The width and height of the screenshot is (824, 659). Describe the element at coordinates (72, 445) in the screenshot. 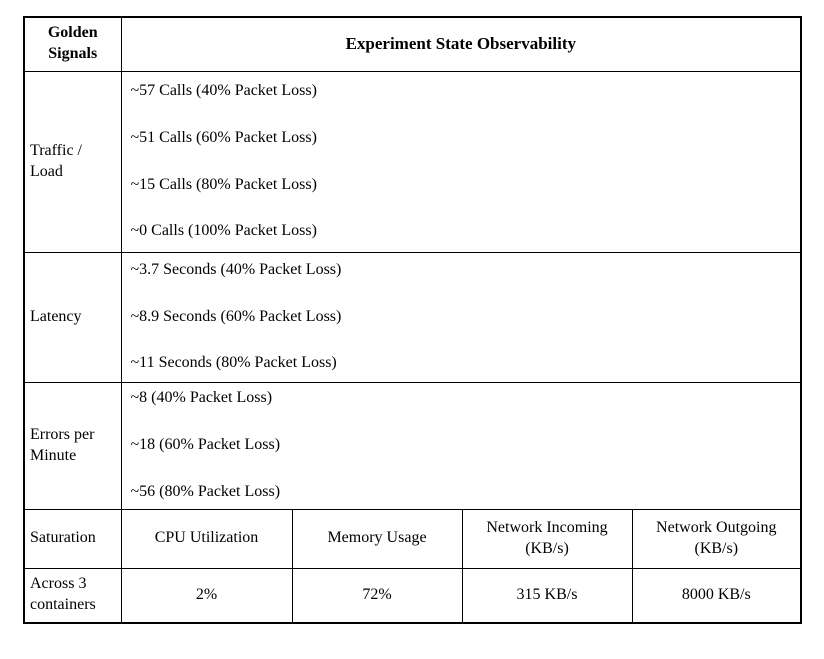

I see `signal-label-errors-per-minute: Errors per Minute` at that location.